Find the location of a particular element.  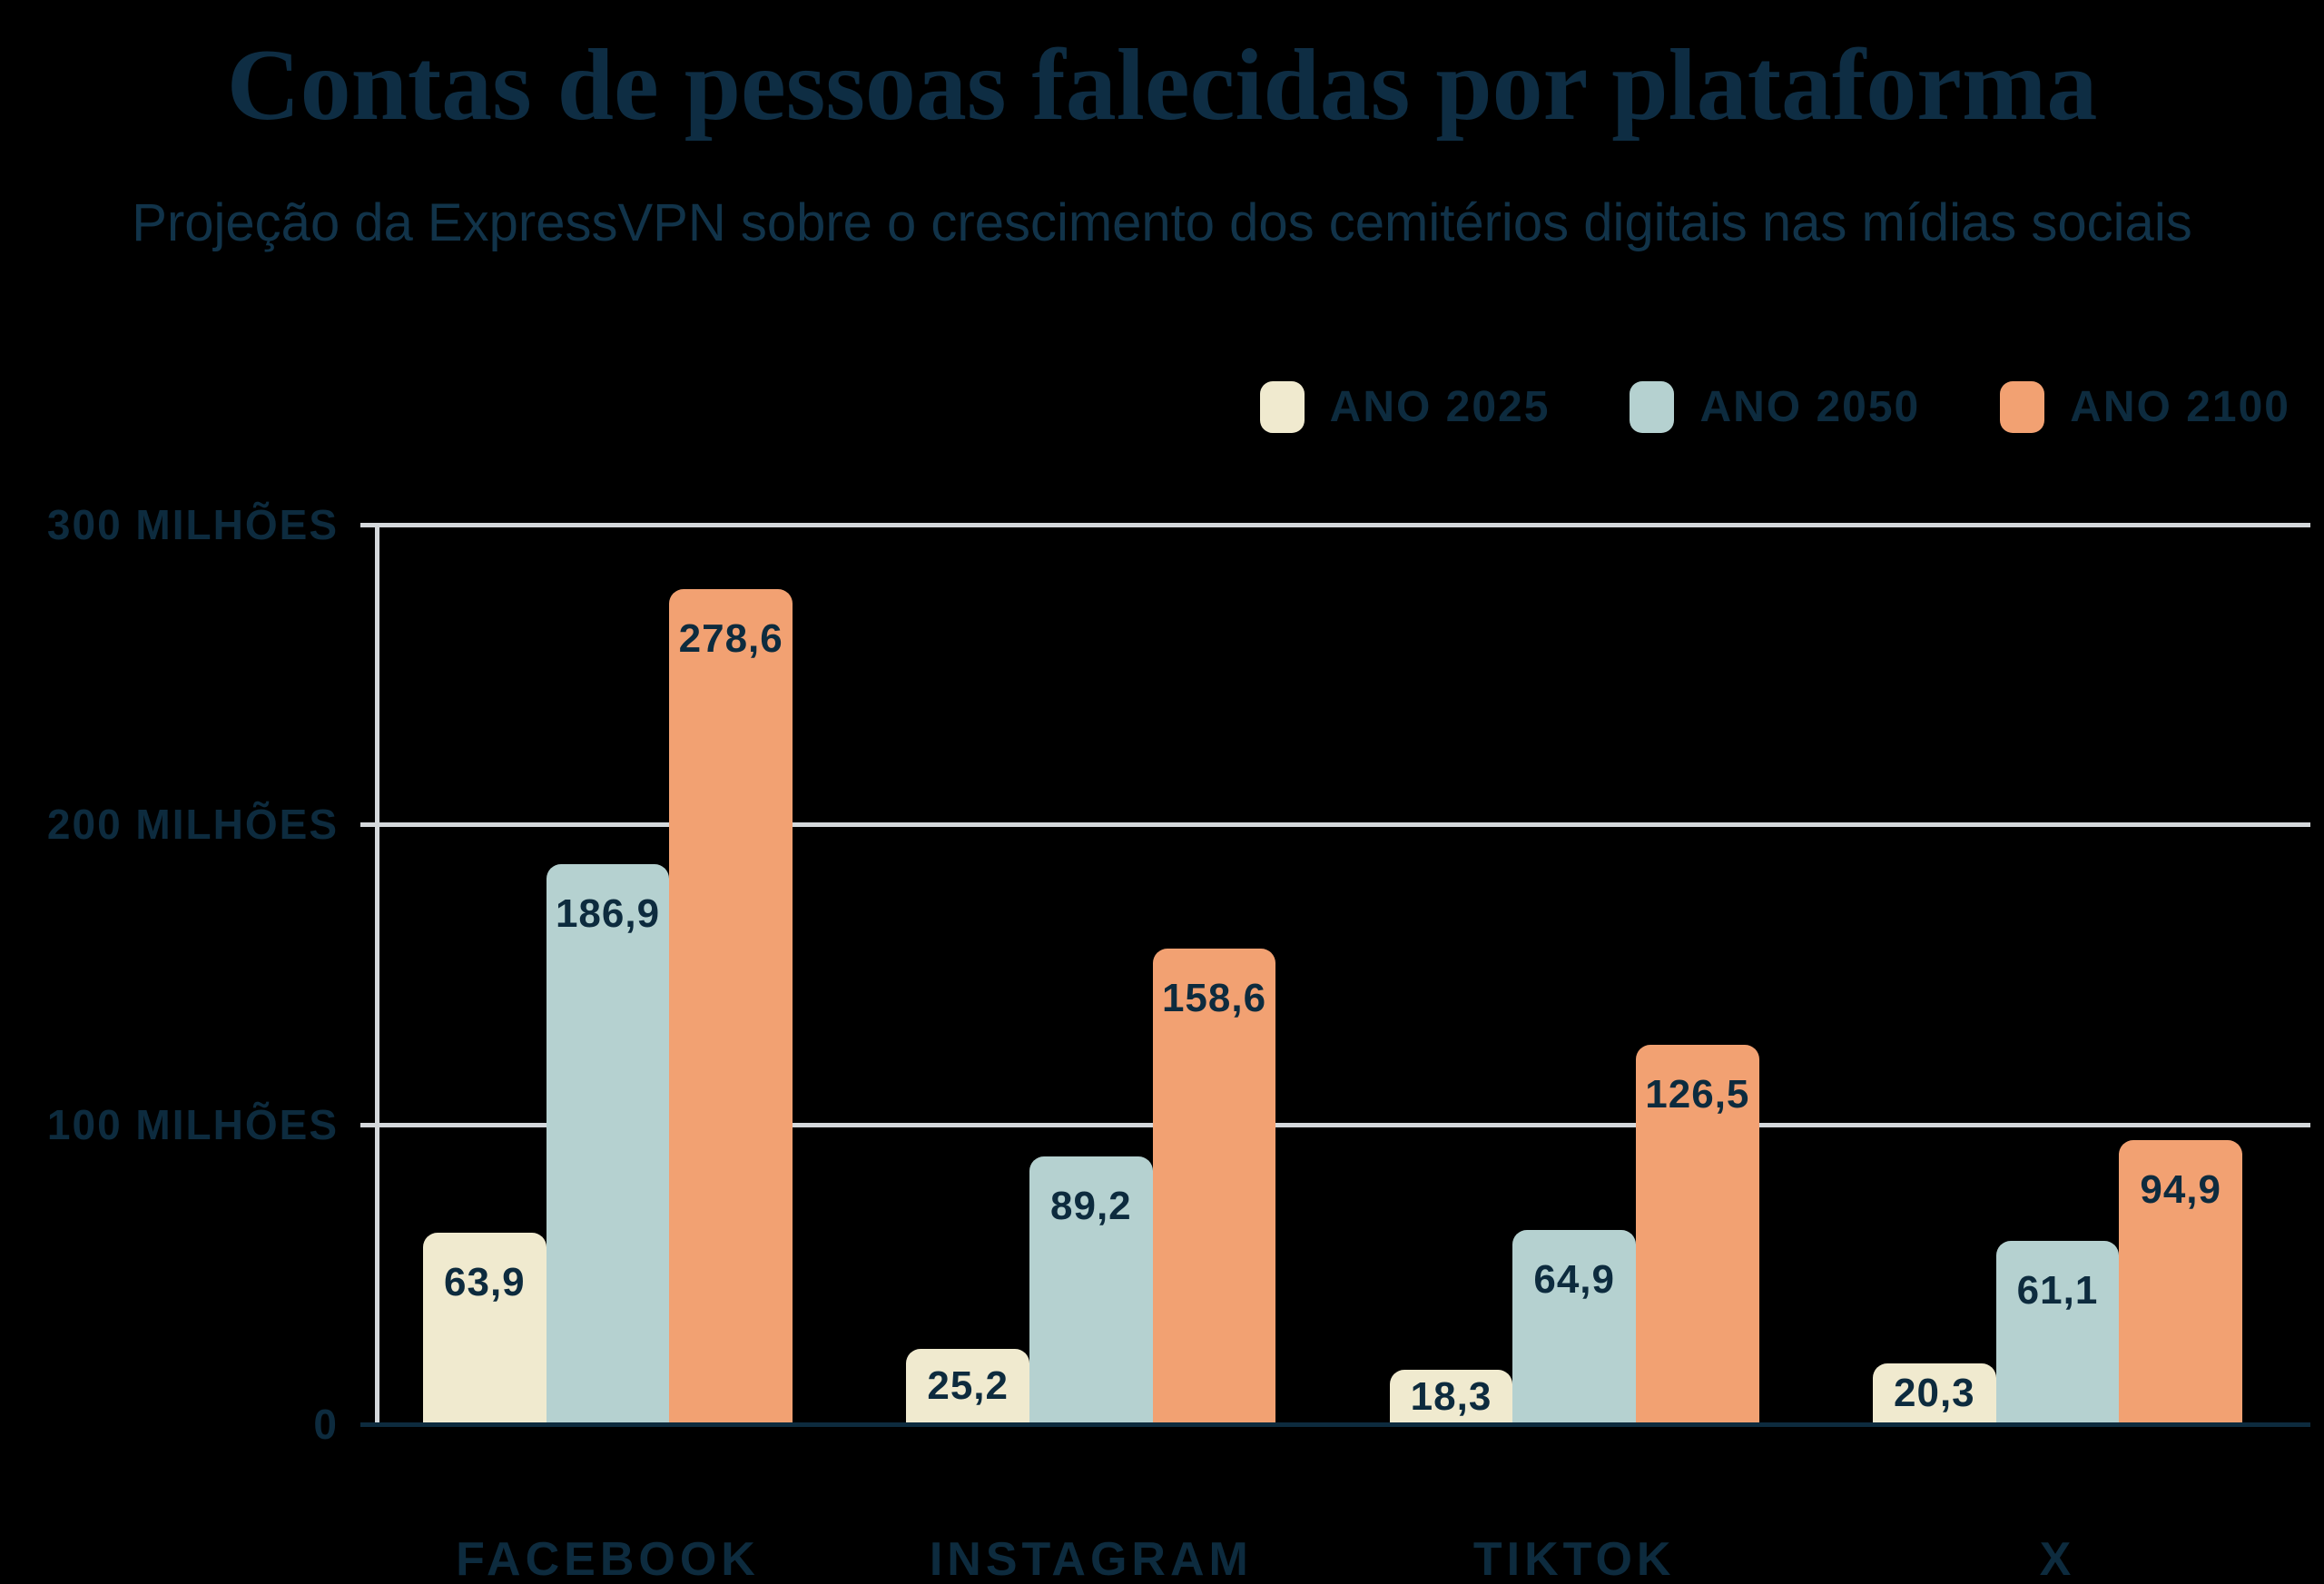

bar-value-cap: 94,9 is located at coordinates (2180, 1190).